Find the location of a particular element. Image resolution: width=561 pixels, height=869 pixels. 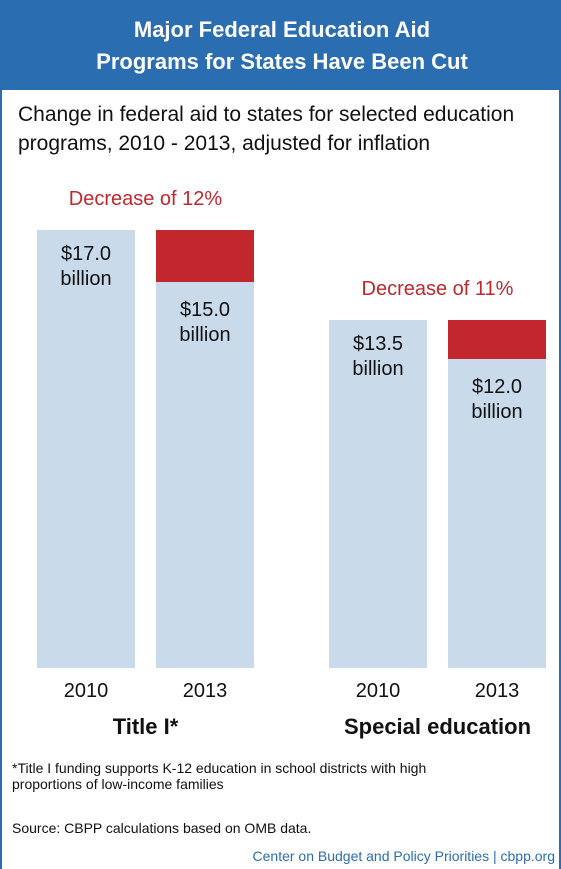

value-label: $15.0 billion is located at coordinates (205, 322).